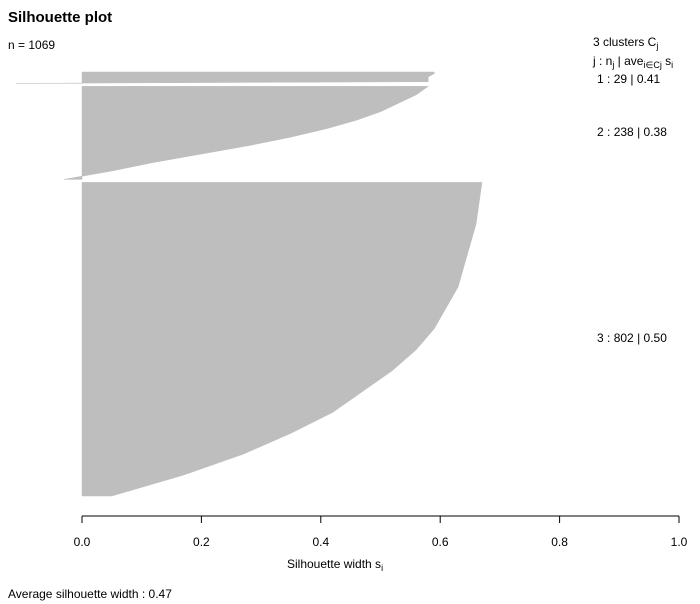  What do you see at coordinates (656, 338) in the screenshot?
I see `cluster-average: 0.50` at bounding box center [656, 338].